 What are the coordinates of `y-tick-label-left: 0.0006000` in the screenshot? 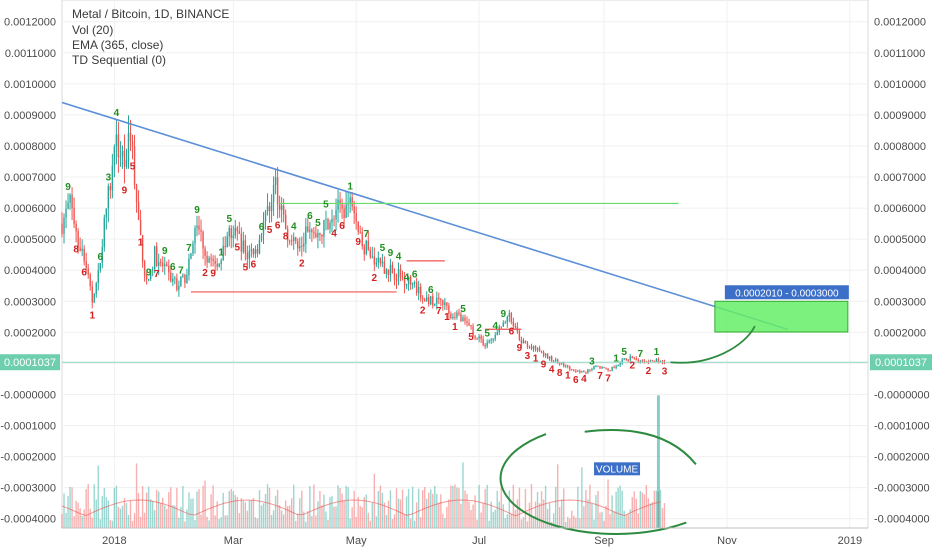 It's located at (30, 209).